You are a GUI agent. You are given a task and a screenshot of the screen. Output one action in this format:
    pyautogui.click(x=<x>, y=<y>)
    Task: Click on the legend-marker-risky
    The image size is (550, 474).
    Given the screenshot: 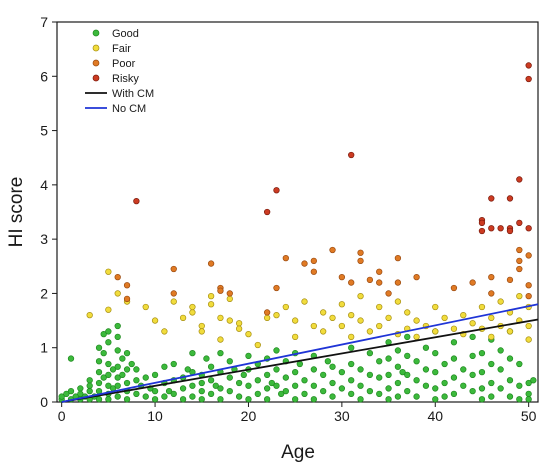 What is the action you would take?
    pyautogui.click(x=96, y=78)
    